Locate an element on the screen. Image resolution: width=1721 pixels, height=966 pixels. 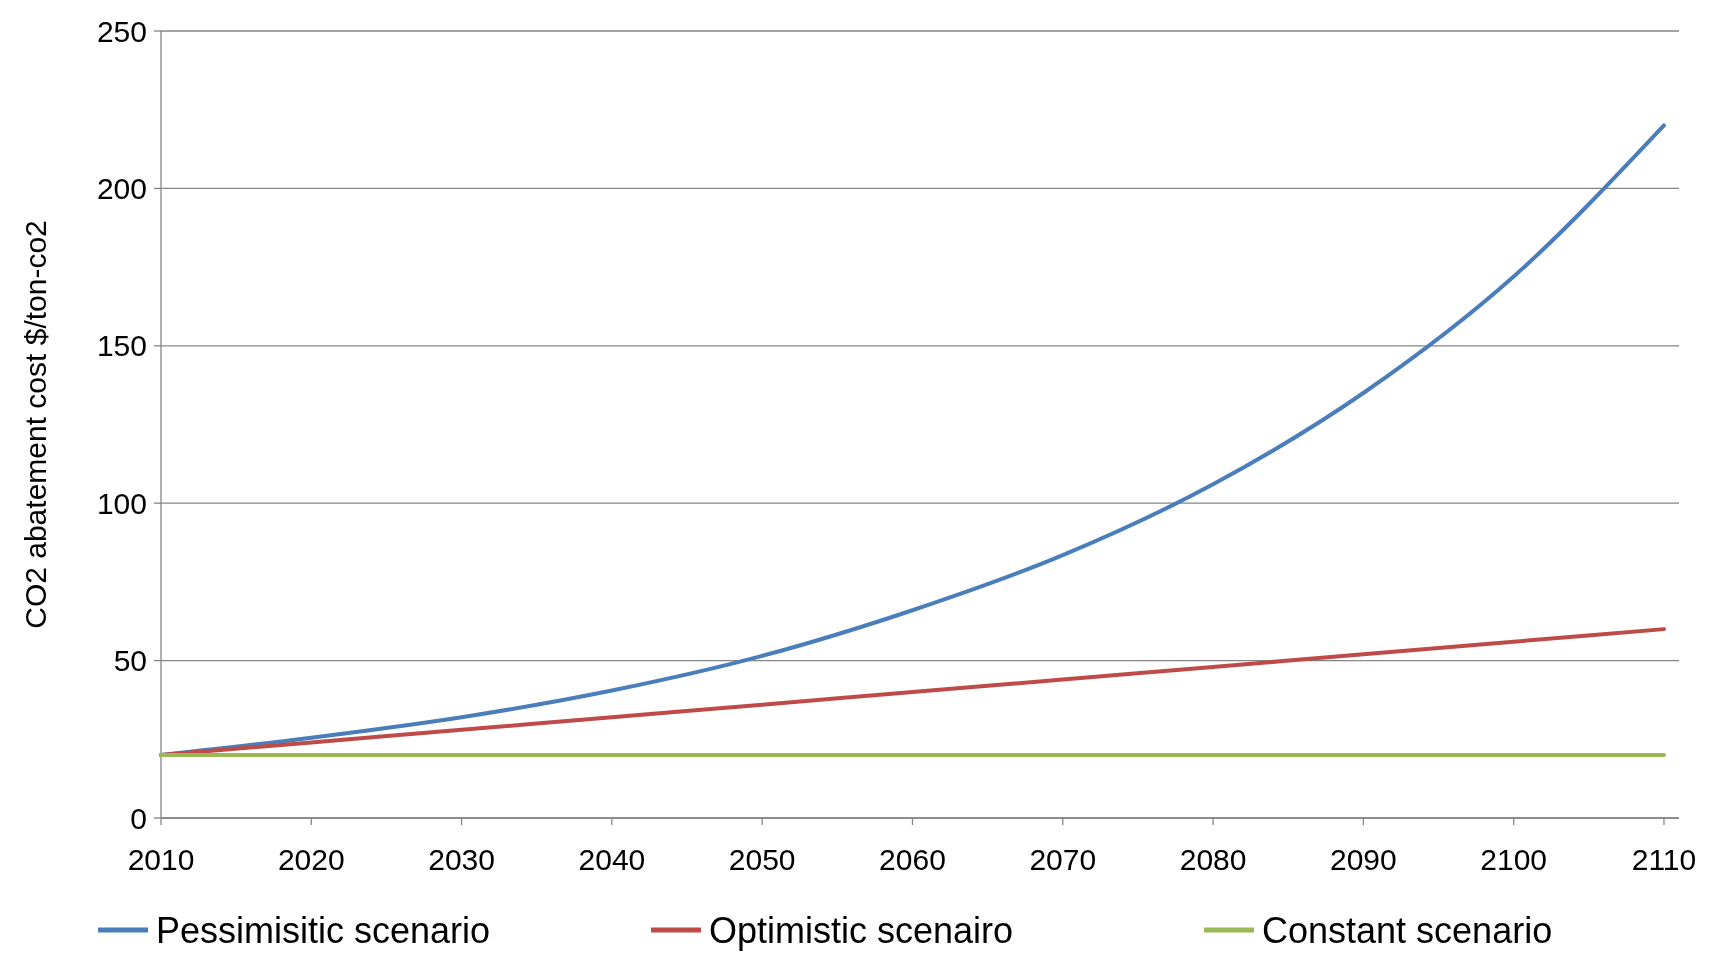
y-tick-label: 200 is located at coordinates (121, 188).